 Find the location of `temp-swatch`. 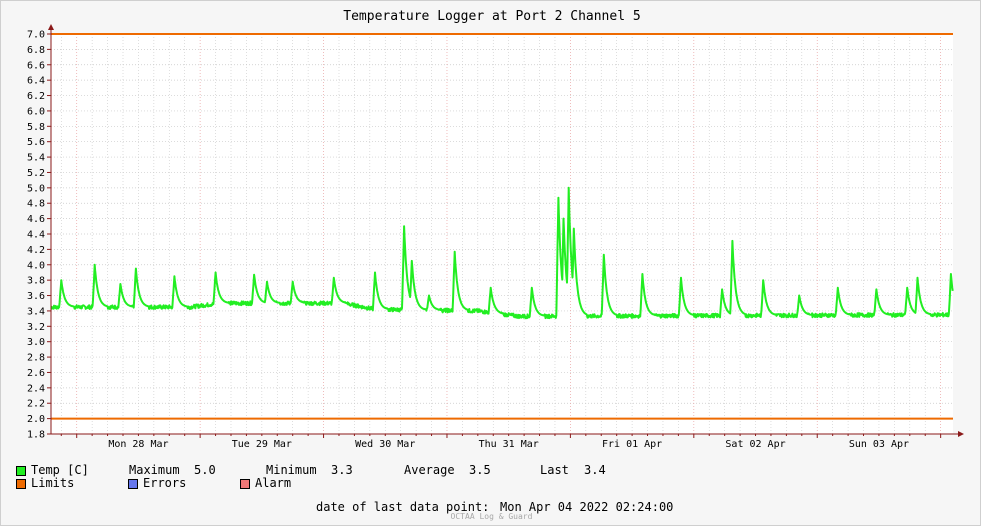

temp-swatch is located at coordinates (21, 471).